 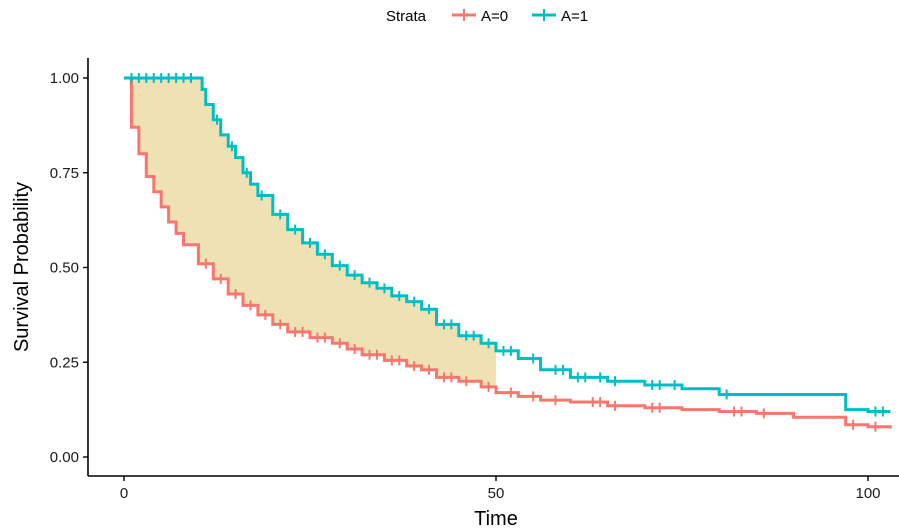 What do you see at coordinates (64, 362) in the screenshot?
I see `y-tick-label: 0.25` at bounding box center [64, 362].